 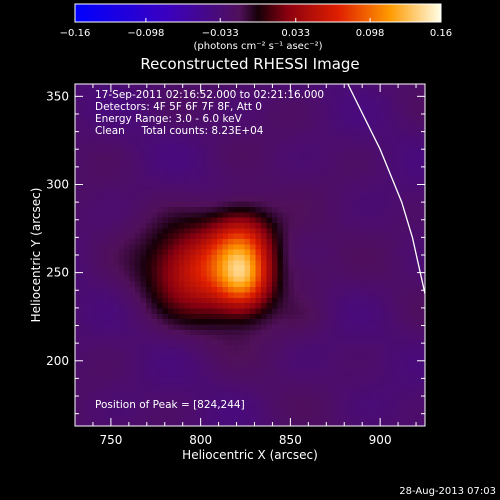 What do you see at coordinates (179, 131) in the screenshot?
I see `info-clean-counts: Clean Total counts: 8.23E+04` at bounding box center [179, 131].